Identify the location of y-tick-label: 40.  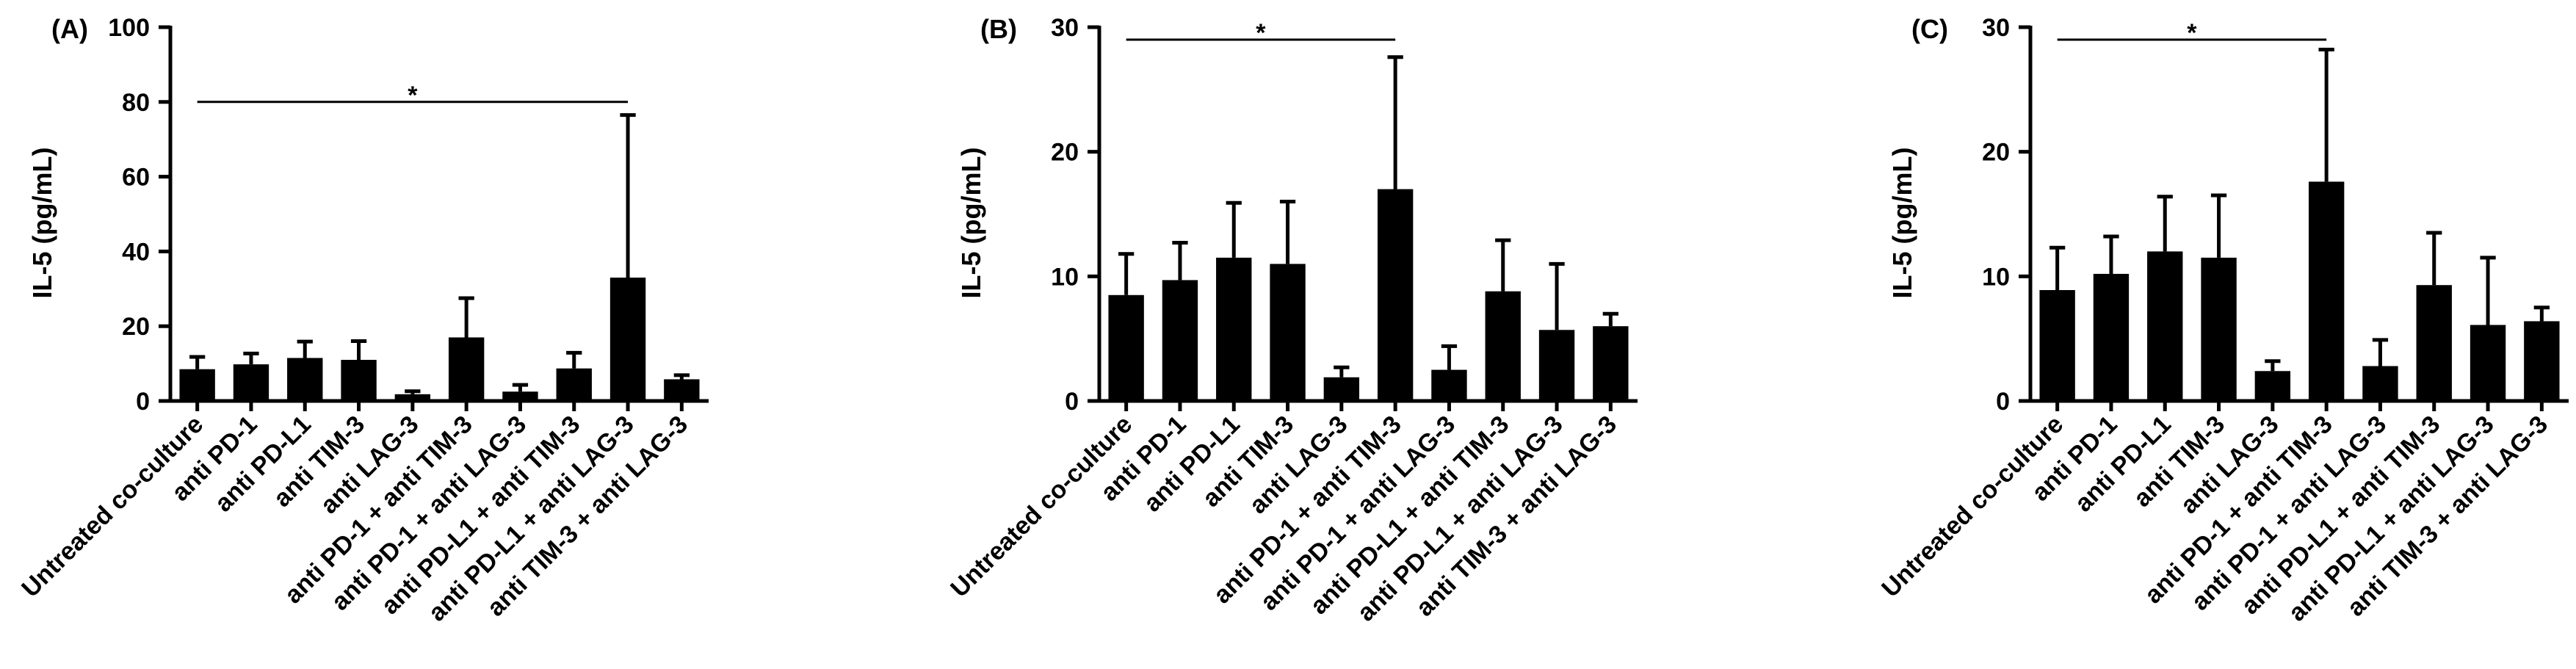
(136, 252).